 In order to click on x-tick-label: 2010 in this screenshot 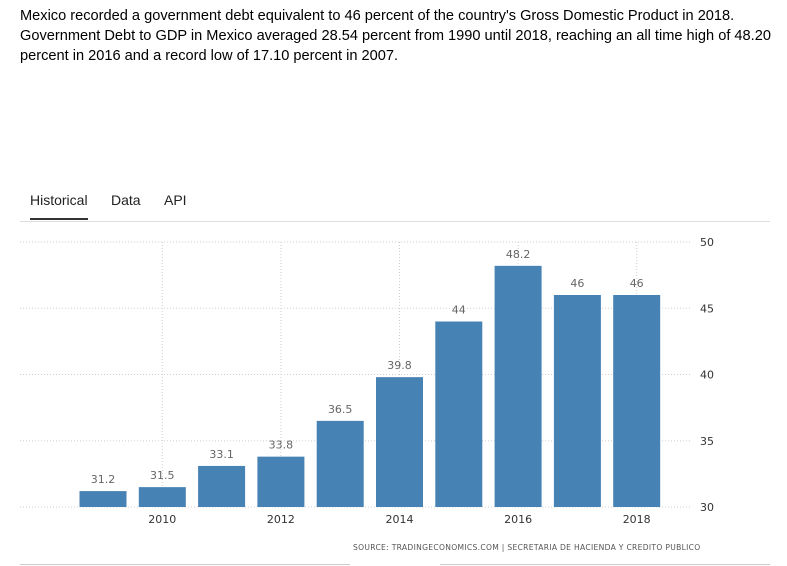, I will do `click(162, 519)`.